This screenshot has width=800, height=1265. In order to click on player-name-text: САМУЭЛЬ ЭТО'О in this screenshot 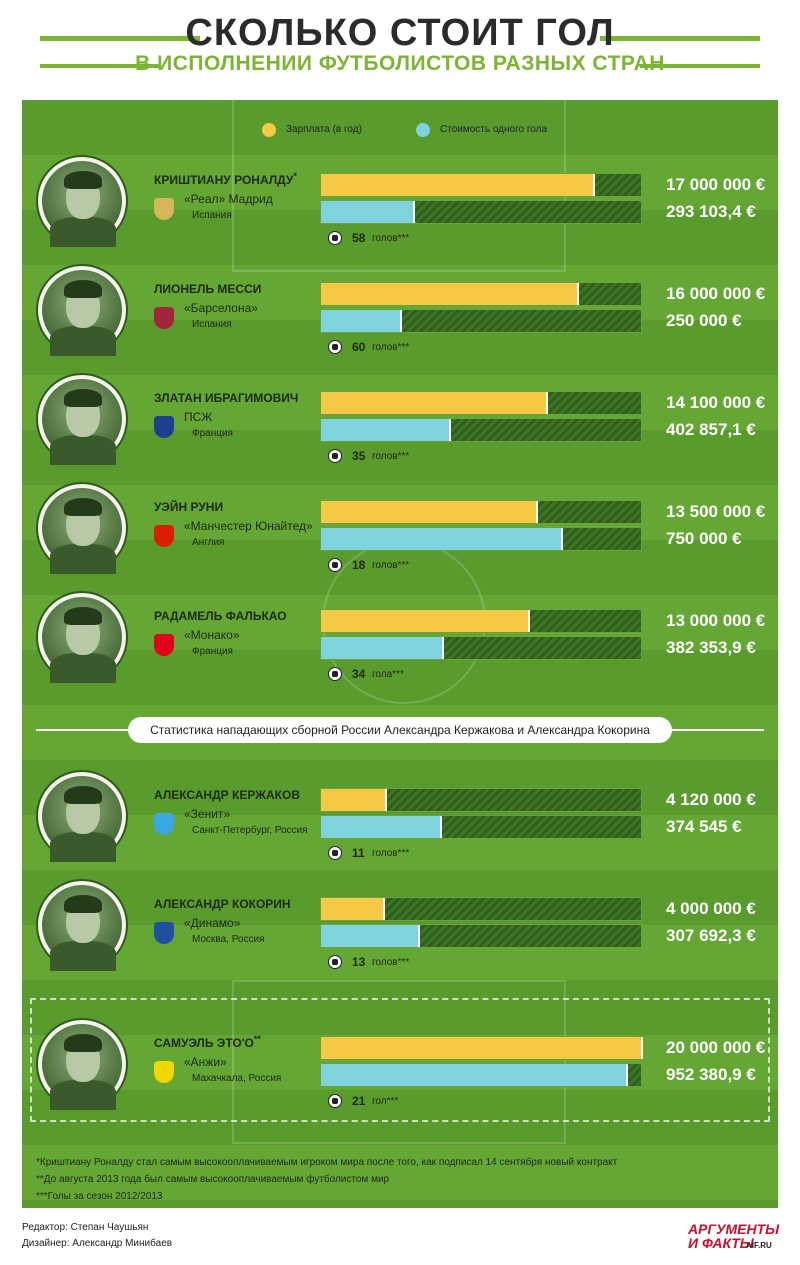, I will do `click(204, 1043)`.